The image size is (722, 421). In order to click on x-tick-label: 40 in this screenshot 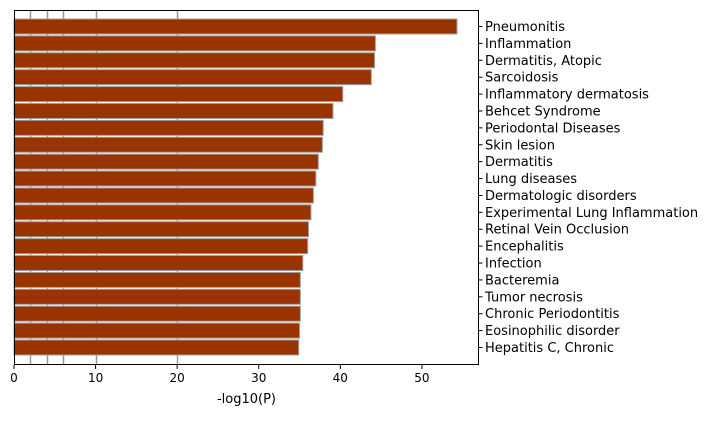, I will do `click(340, 378)`.